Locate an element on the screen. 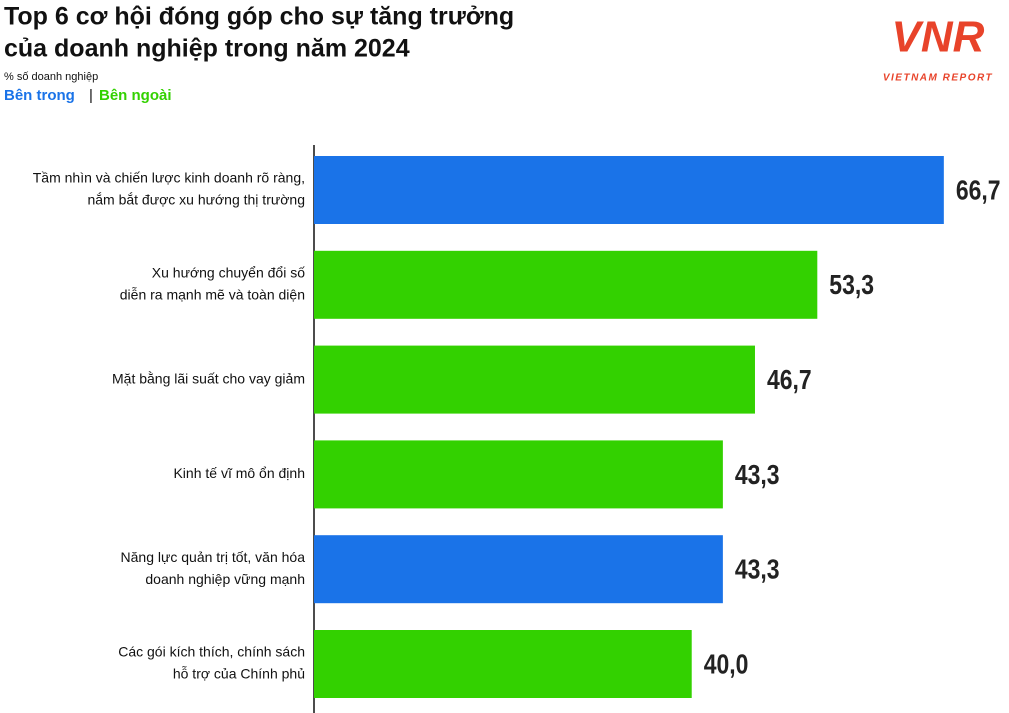 This screenshot has width=1009, height=713. chart-title: của doanh nghiệp trong năm 2024 is located at coordinates (207, 49).